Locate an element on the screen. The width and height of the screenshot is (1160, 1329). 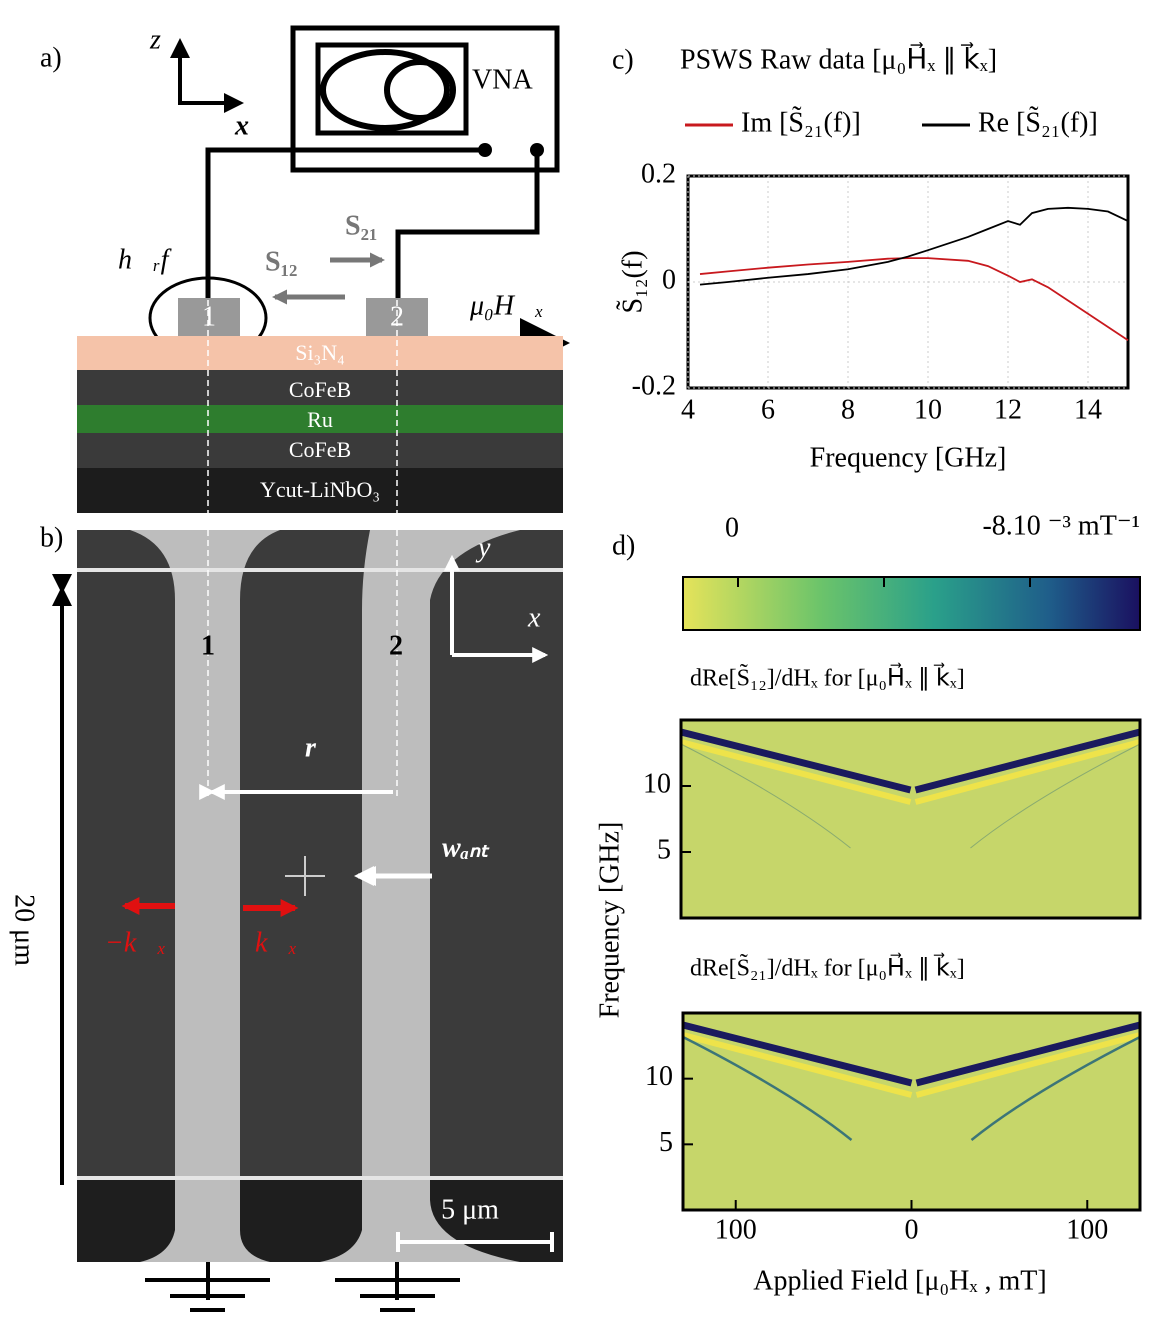
port-label: 1 is located at coordinates (209, 316).